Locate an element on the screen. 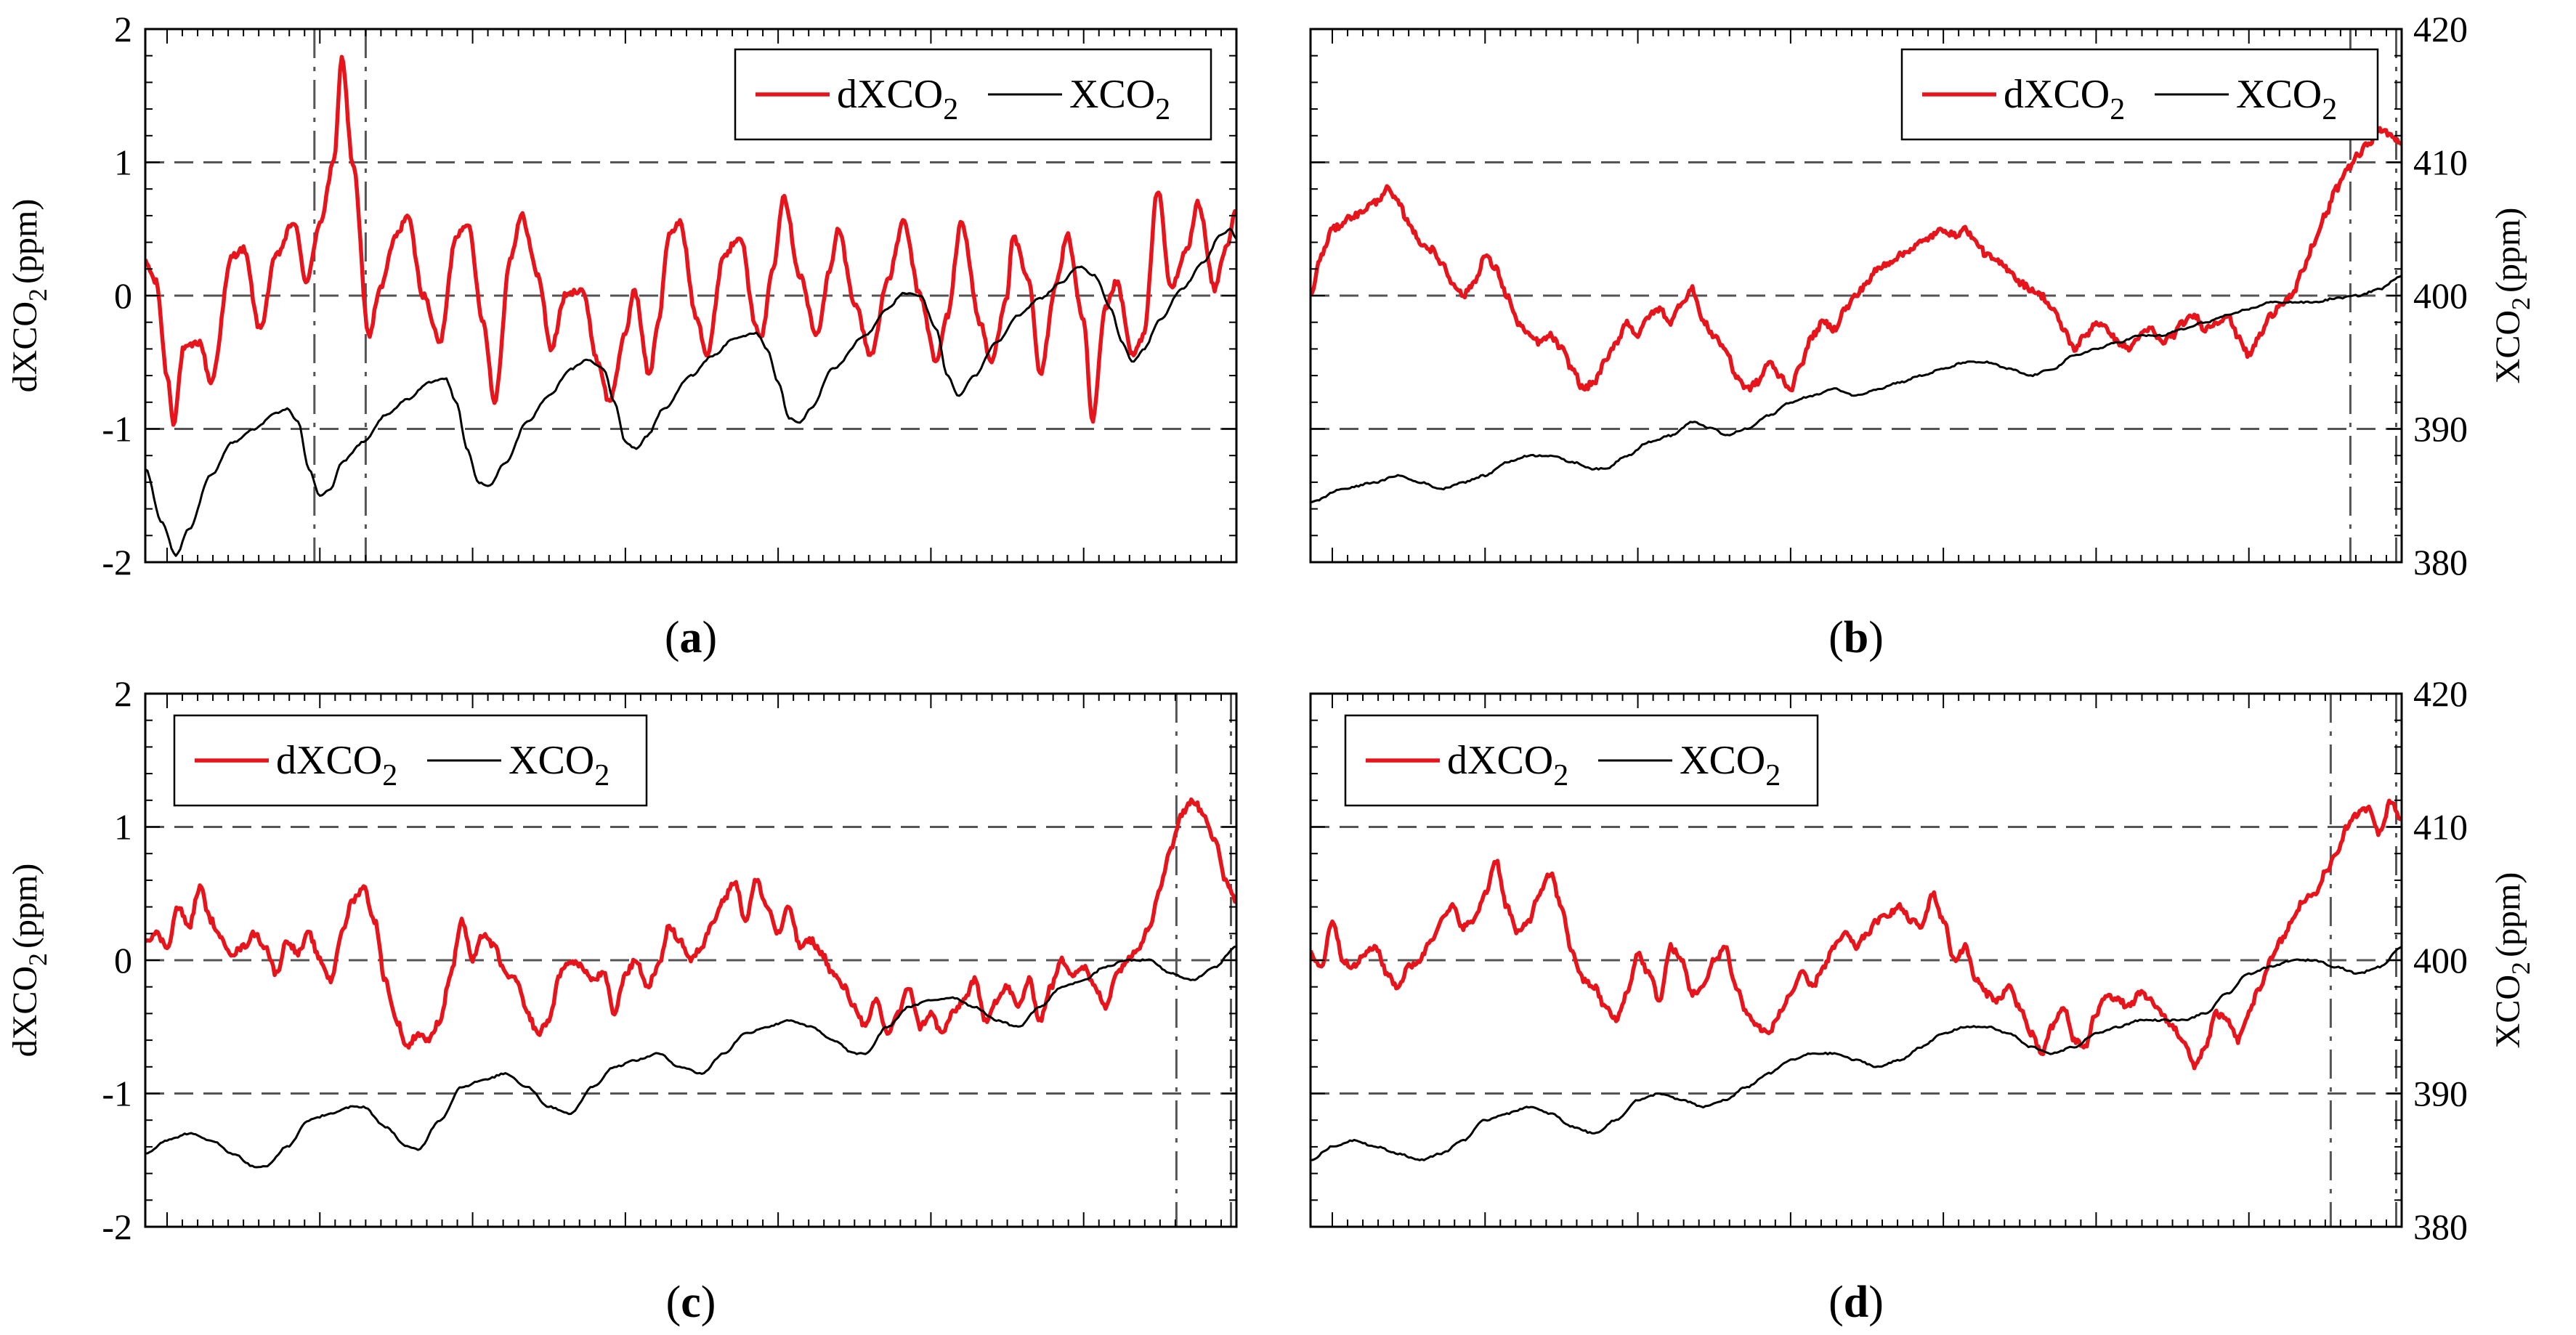 The image size is (2576, 1335). panel-caption: (b) is located at coordinates (1856, 637).